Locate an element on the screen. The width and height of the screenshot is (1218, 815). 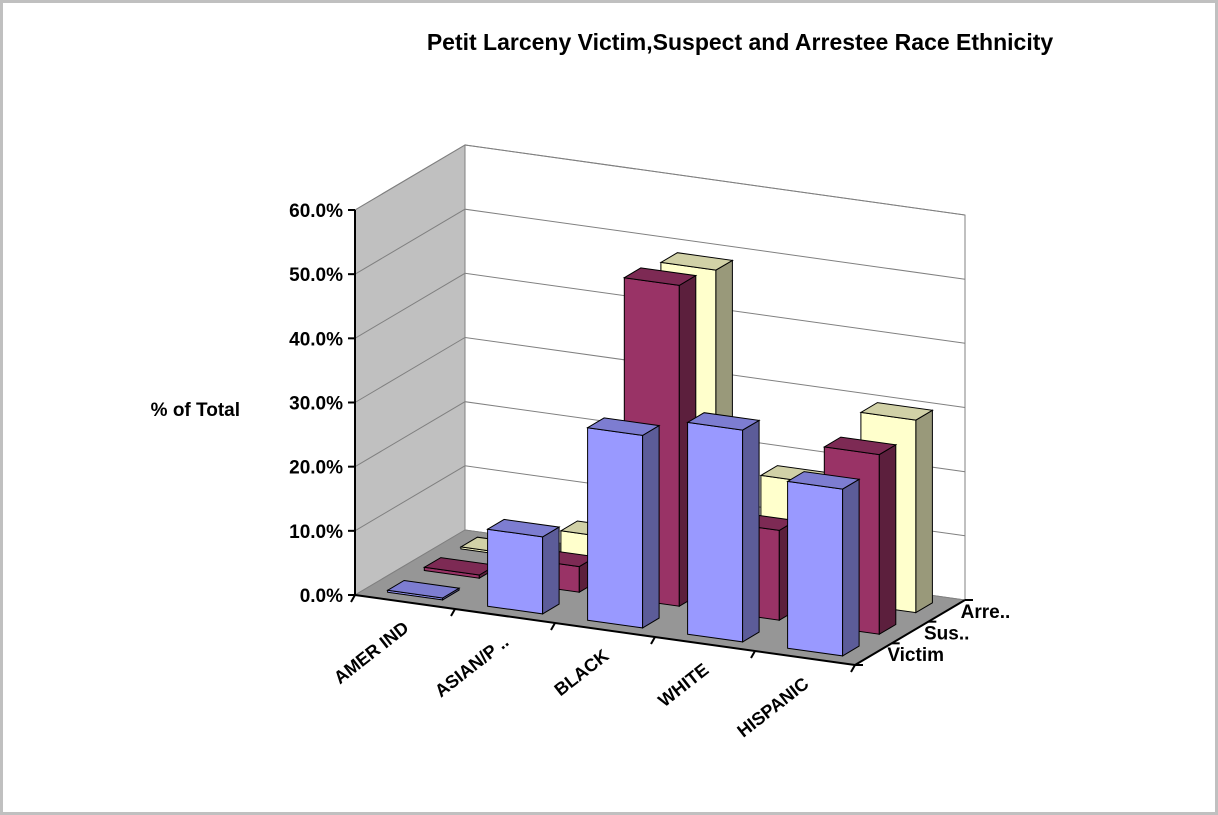
bar-Victim-BLACK is located at coordinates (623, 523).